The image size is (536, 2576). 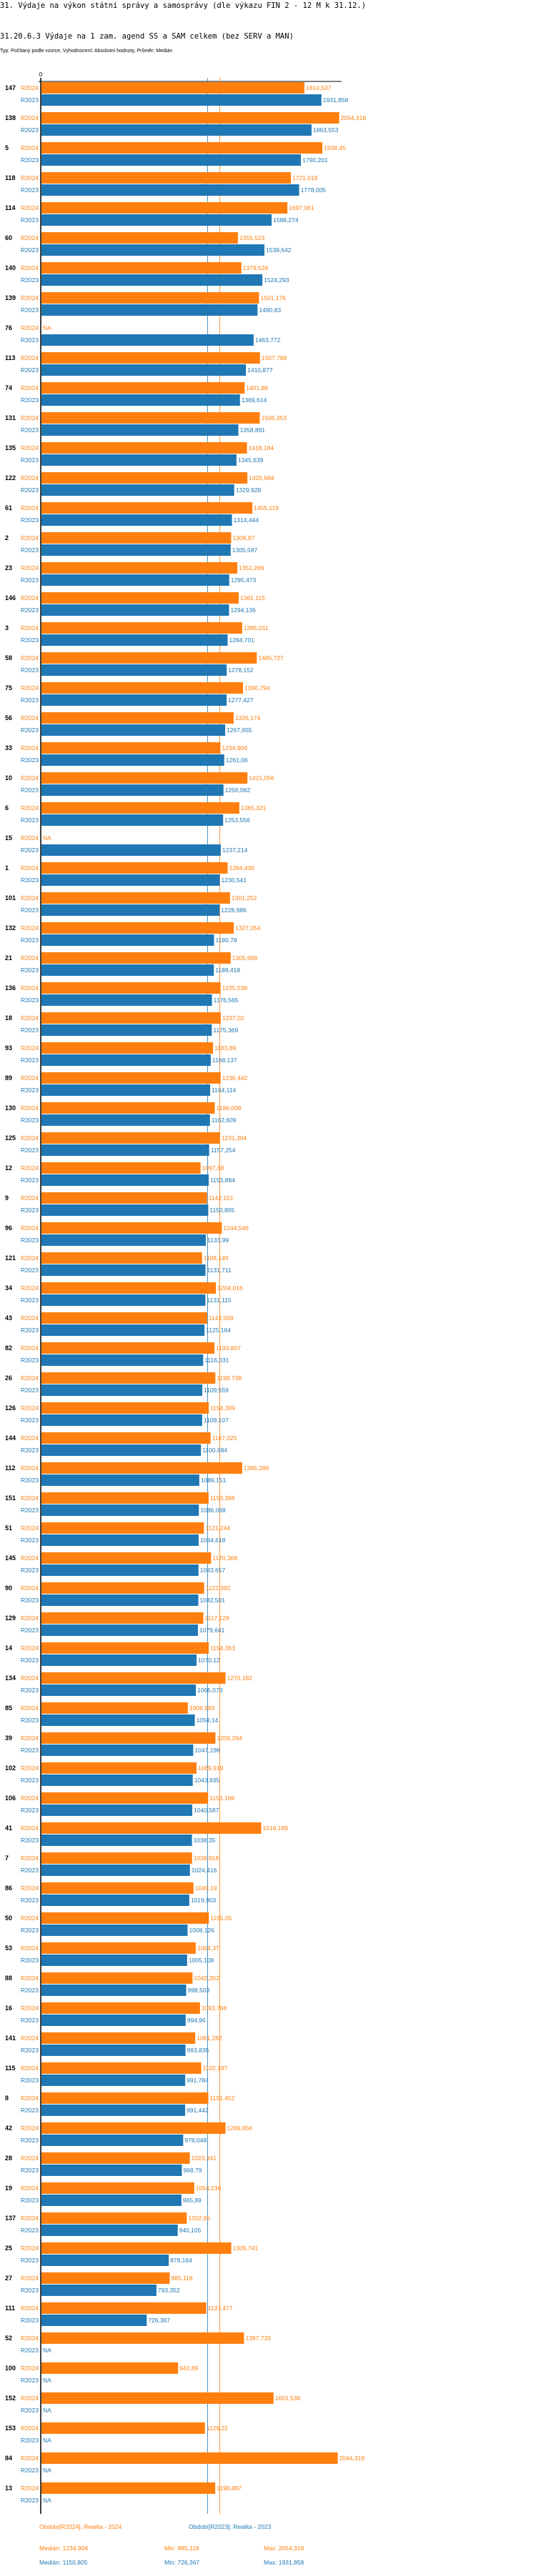 What do you see at coordinates (212, 1631) in the screenshot?
I see `data-label: 1079,641` at bounding box center [212, 1631].